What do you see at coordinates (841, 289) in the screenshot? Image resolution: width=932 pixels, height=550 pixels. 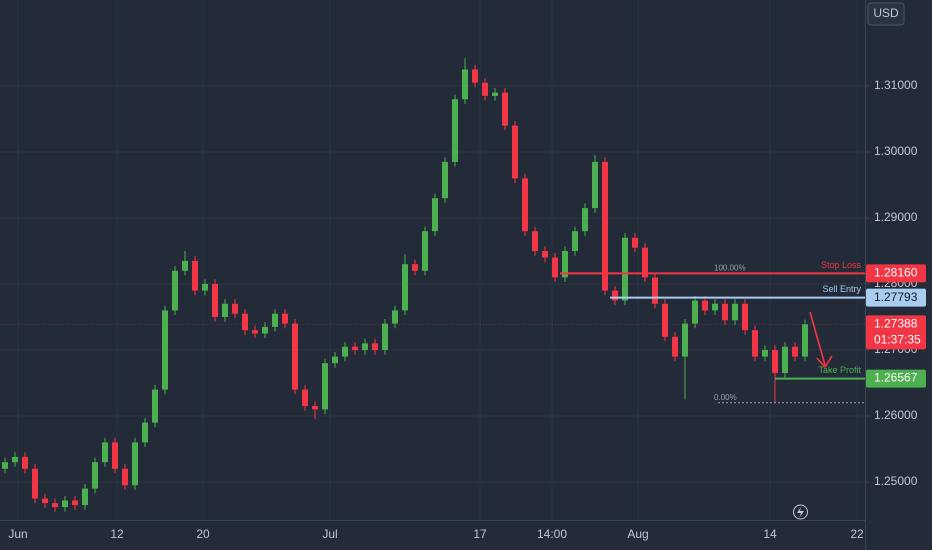 I see `level-name: Sell Entry` at bounding box center [841, 289].